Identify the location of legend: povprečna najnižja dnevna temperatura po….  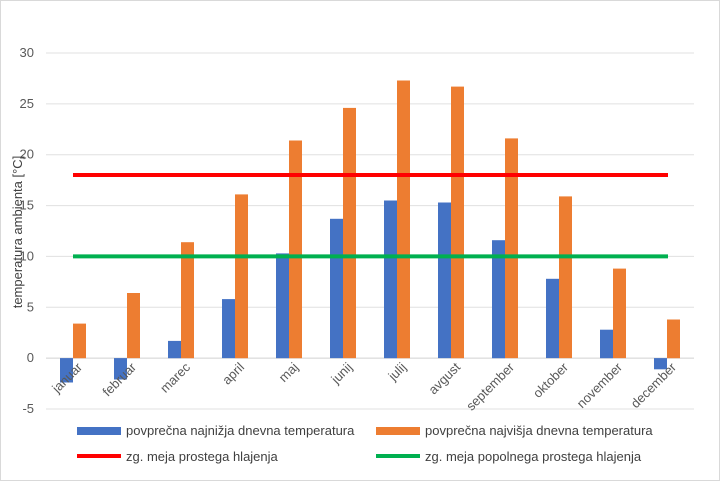
(365, 443).